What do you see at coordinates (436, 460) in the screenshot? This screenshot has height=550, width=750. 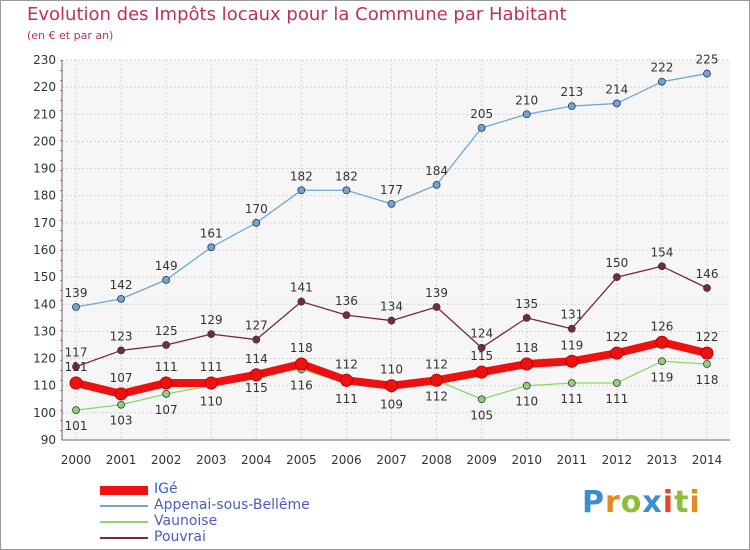 I see `x-tick-label: 2008` at bounding box center [436, 460].